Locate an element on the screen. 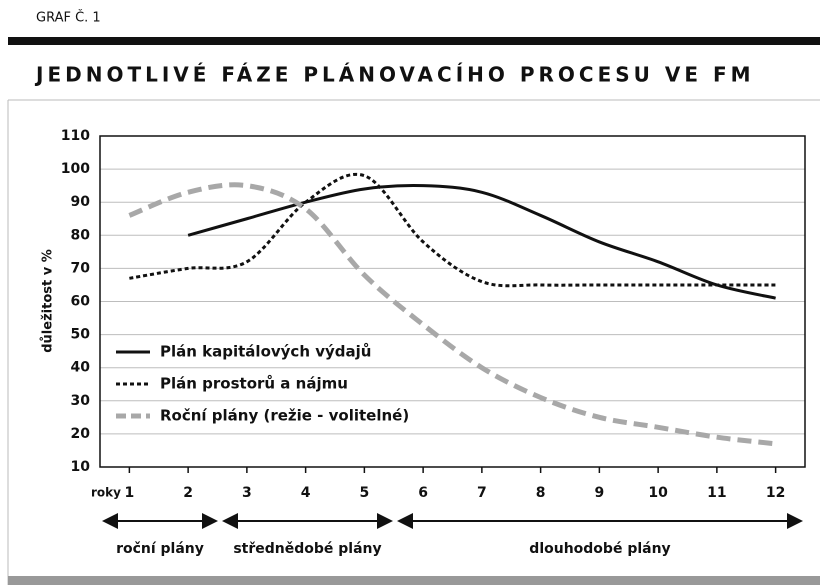 The image size is (820, 585). x-axis-label: roky is located at coordinates (106, 493).